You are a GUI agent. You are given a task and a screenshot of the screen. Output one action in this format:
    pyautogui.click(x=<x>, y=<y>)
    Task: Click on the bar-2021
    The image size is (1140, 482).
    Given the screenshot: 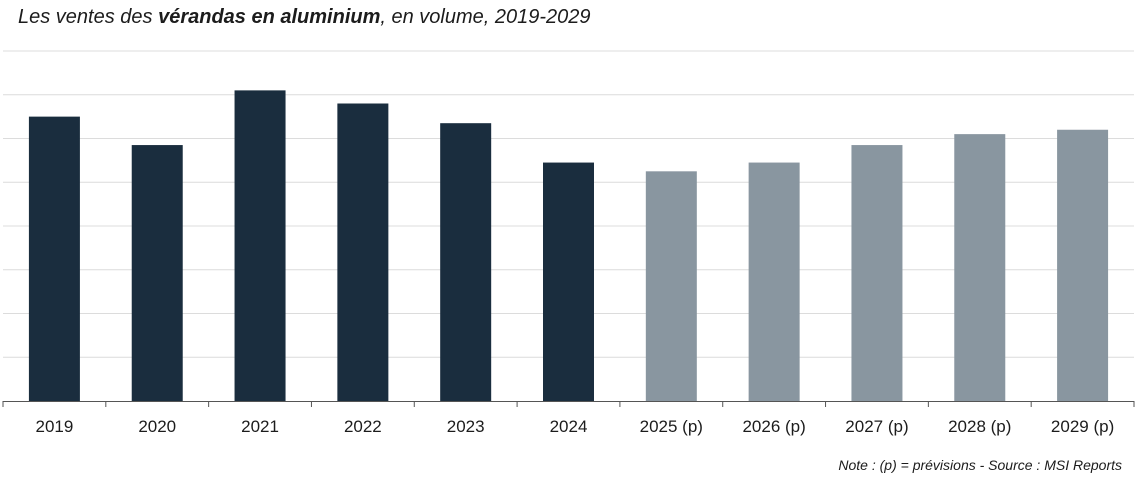 What is the action you would take?
    pyautogui.click(x=260, y=245)
    